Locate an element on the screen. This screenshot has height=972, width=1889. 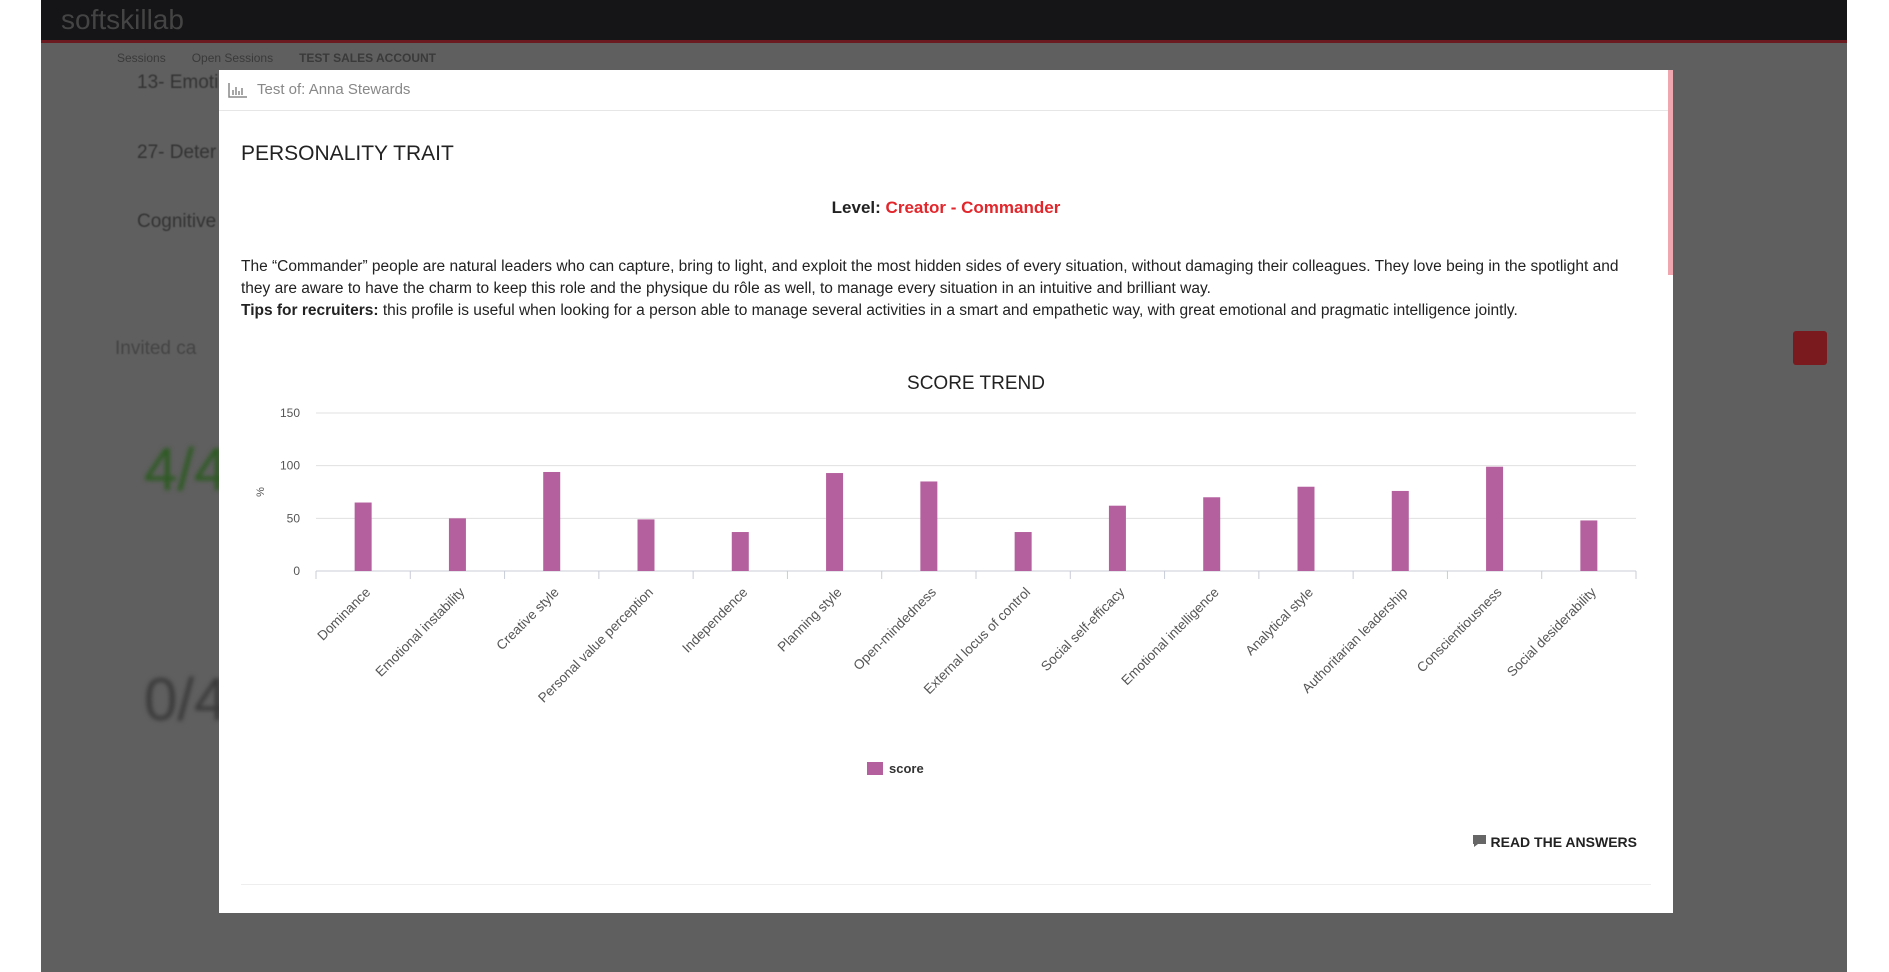
x-tick-label: Emotional intelligence is located at coordinates (1169, 636).